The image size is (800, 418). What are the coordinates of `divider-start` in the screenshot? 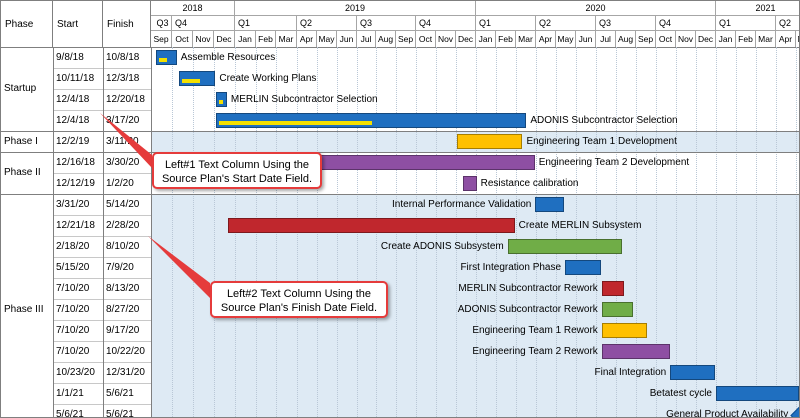 It's located at (103, 232).